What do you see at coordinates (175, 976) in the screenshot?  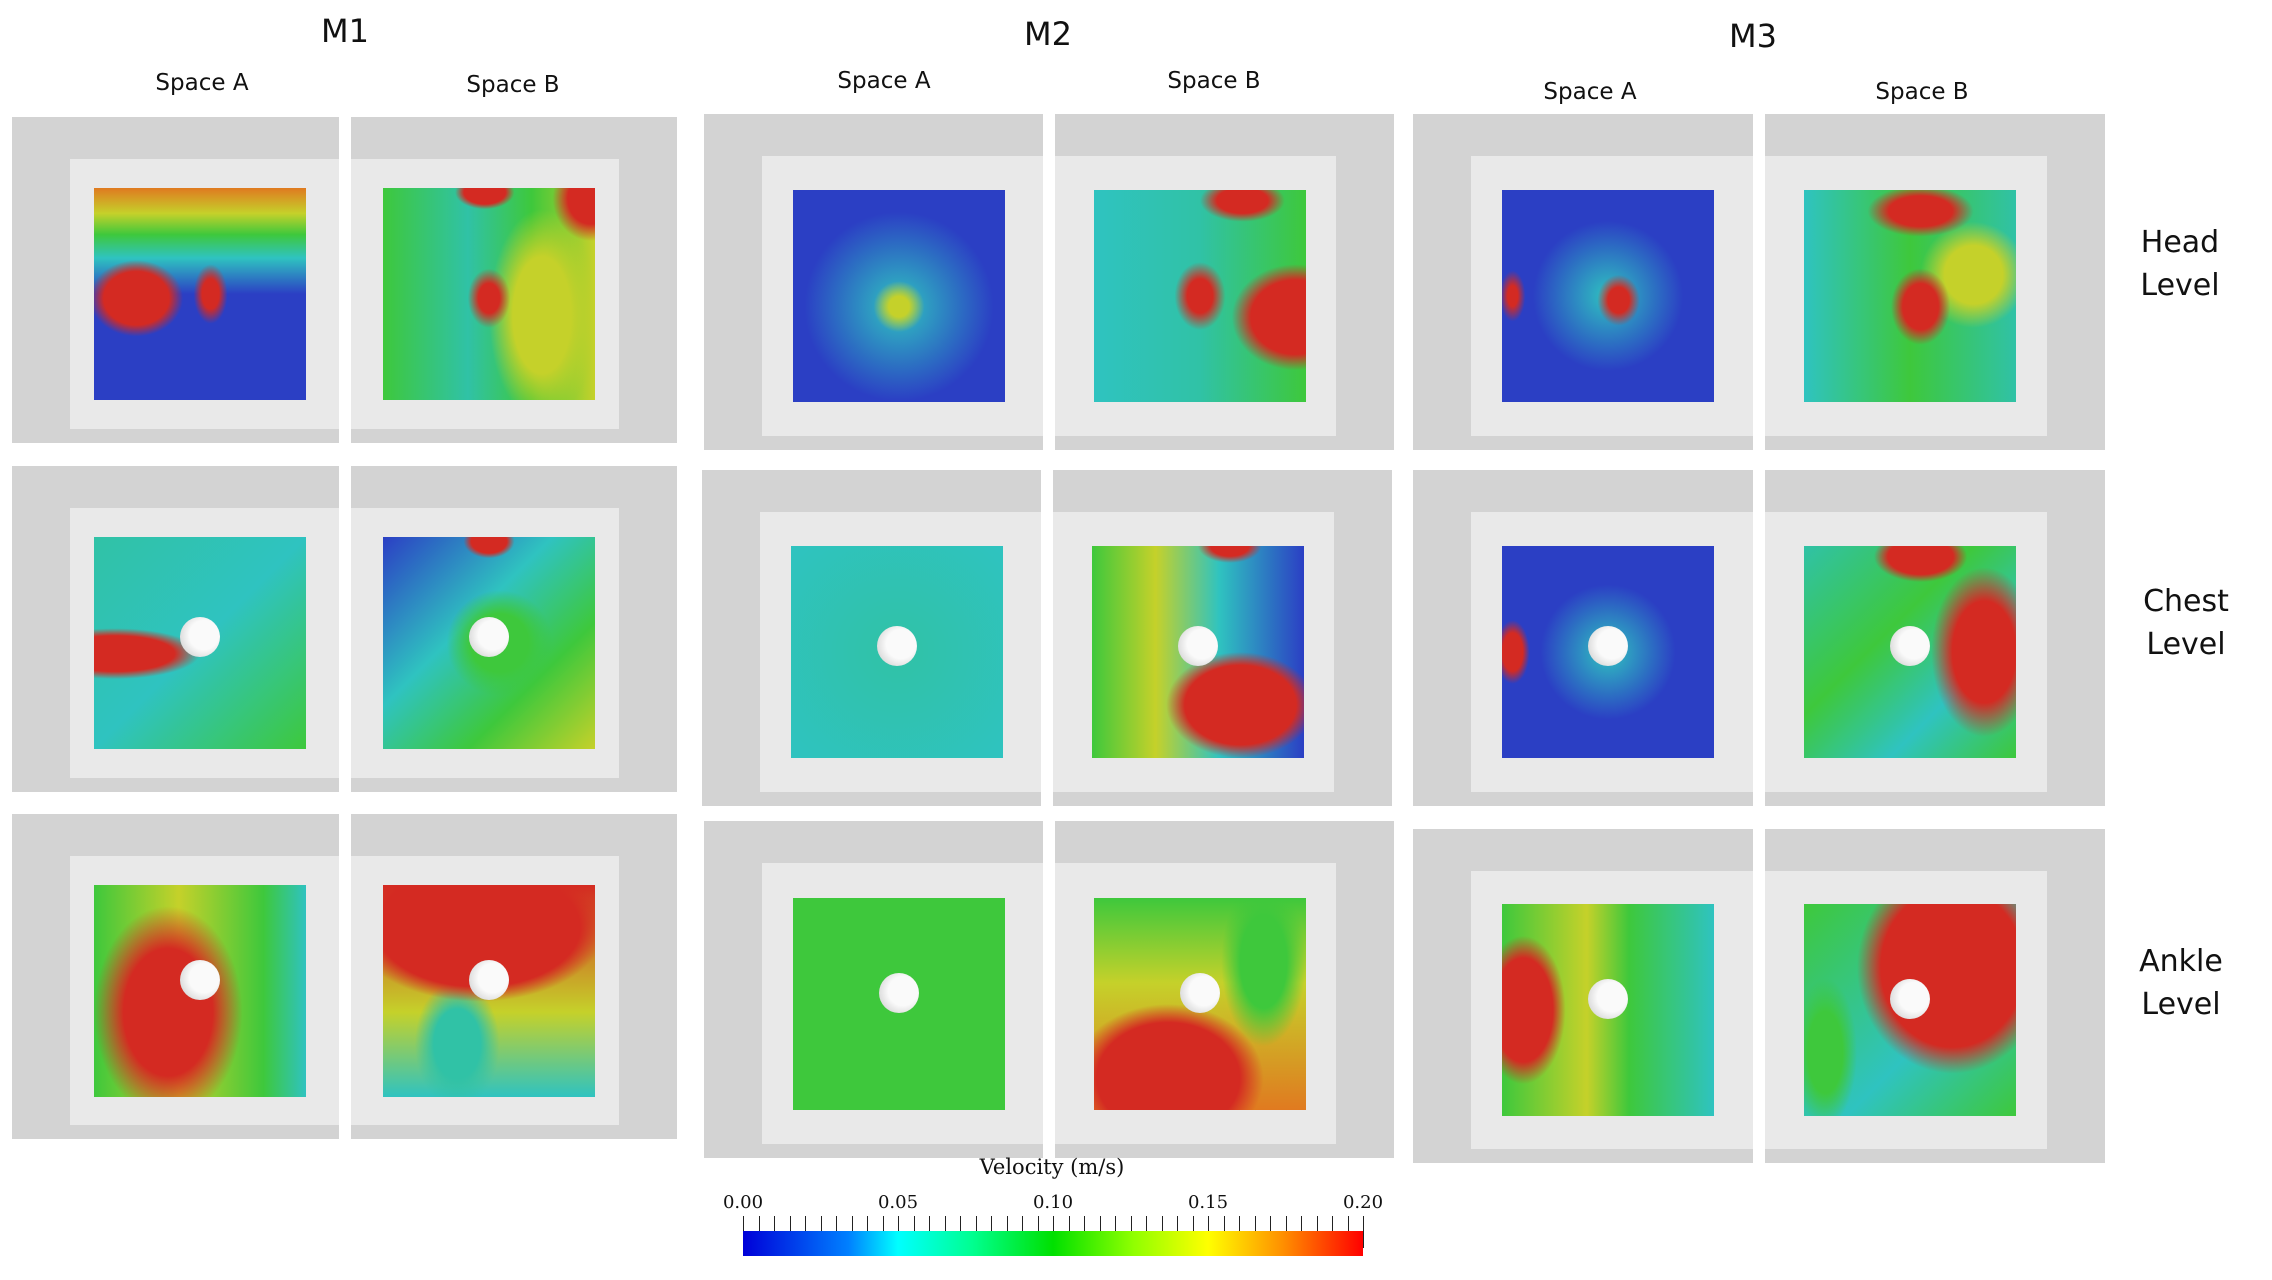 I see `room-m1-a-ankle` at bounding box center [175, 976].